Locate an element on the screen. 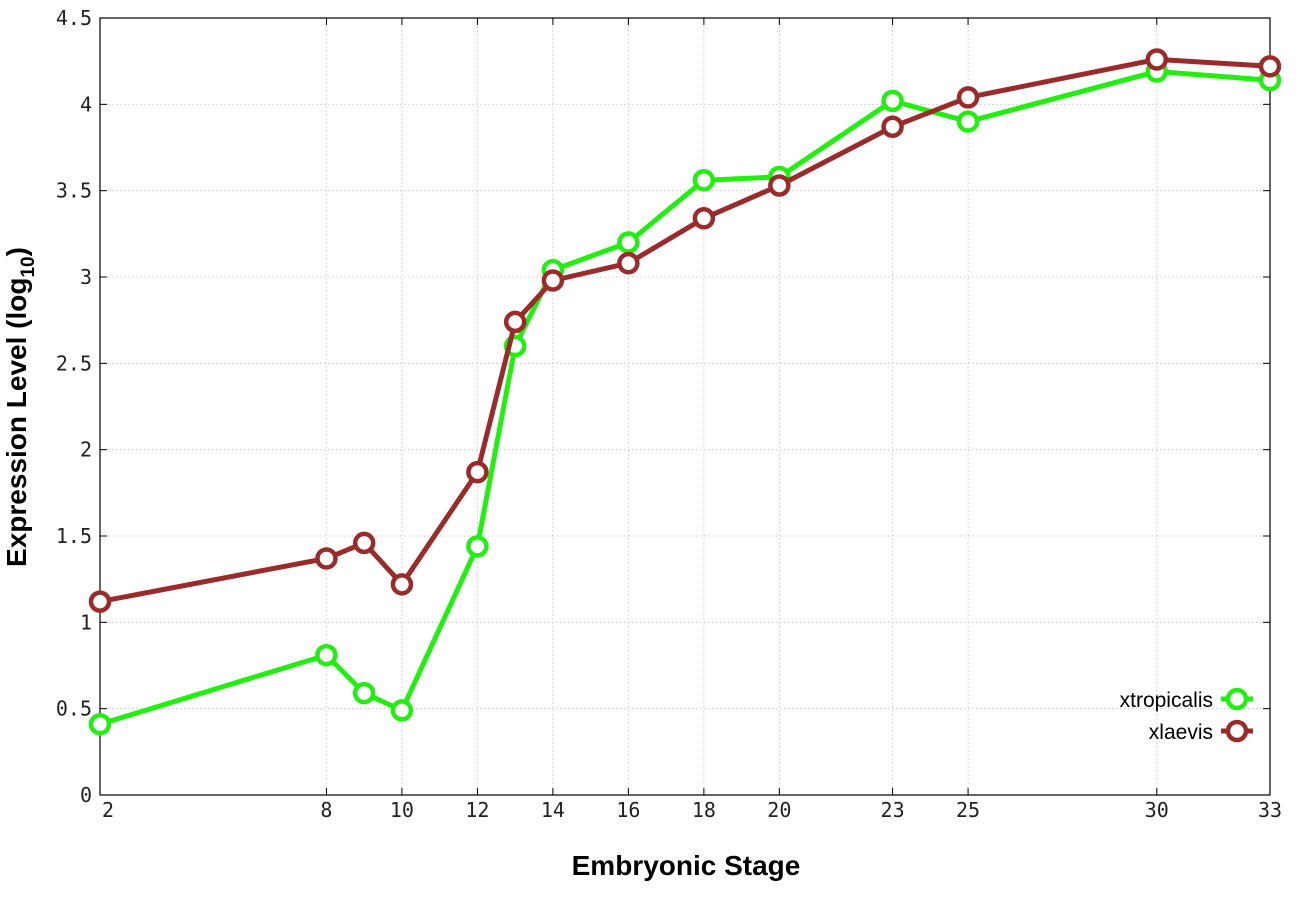  x-tick-label: 8 is located at coordinates (326, 810).